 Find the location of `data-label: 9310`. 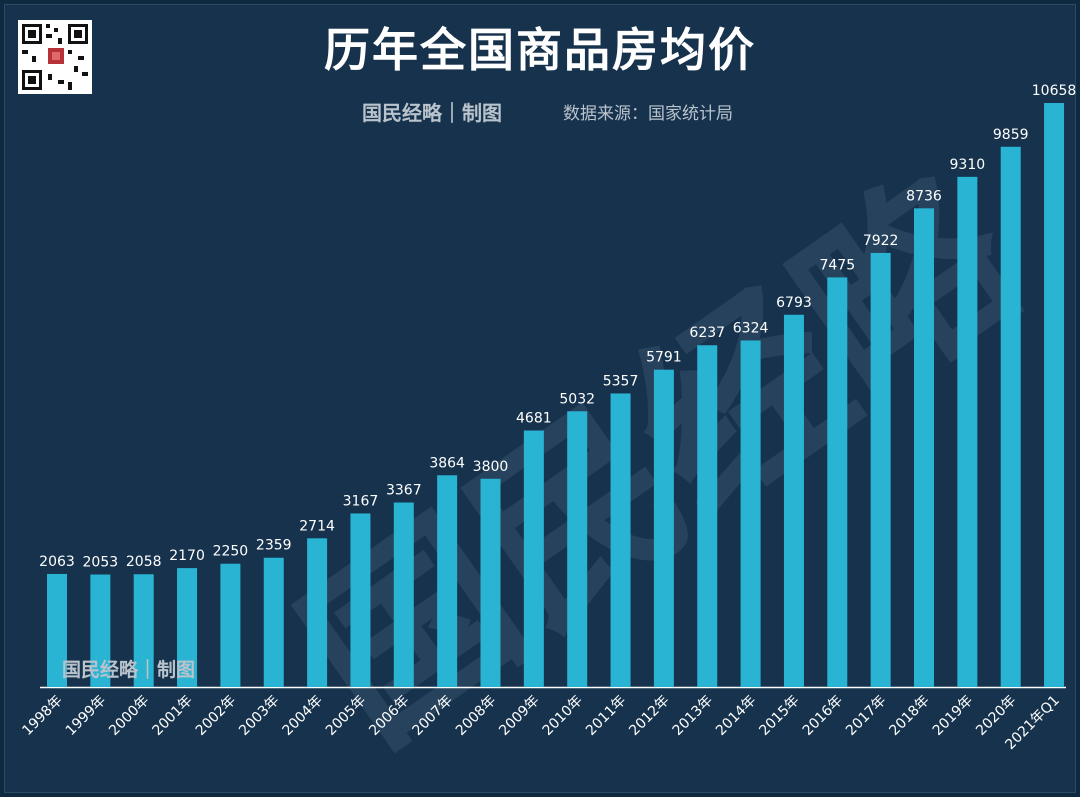

data-label: 9310 is located at coordinates (968, 165).